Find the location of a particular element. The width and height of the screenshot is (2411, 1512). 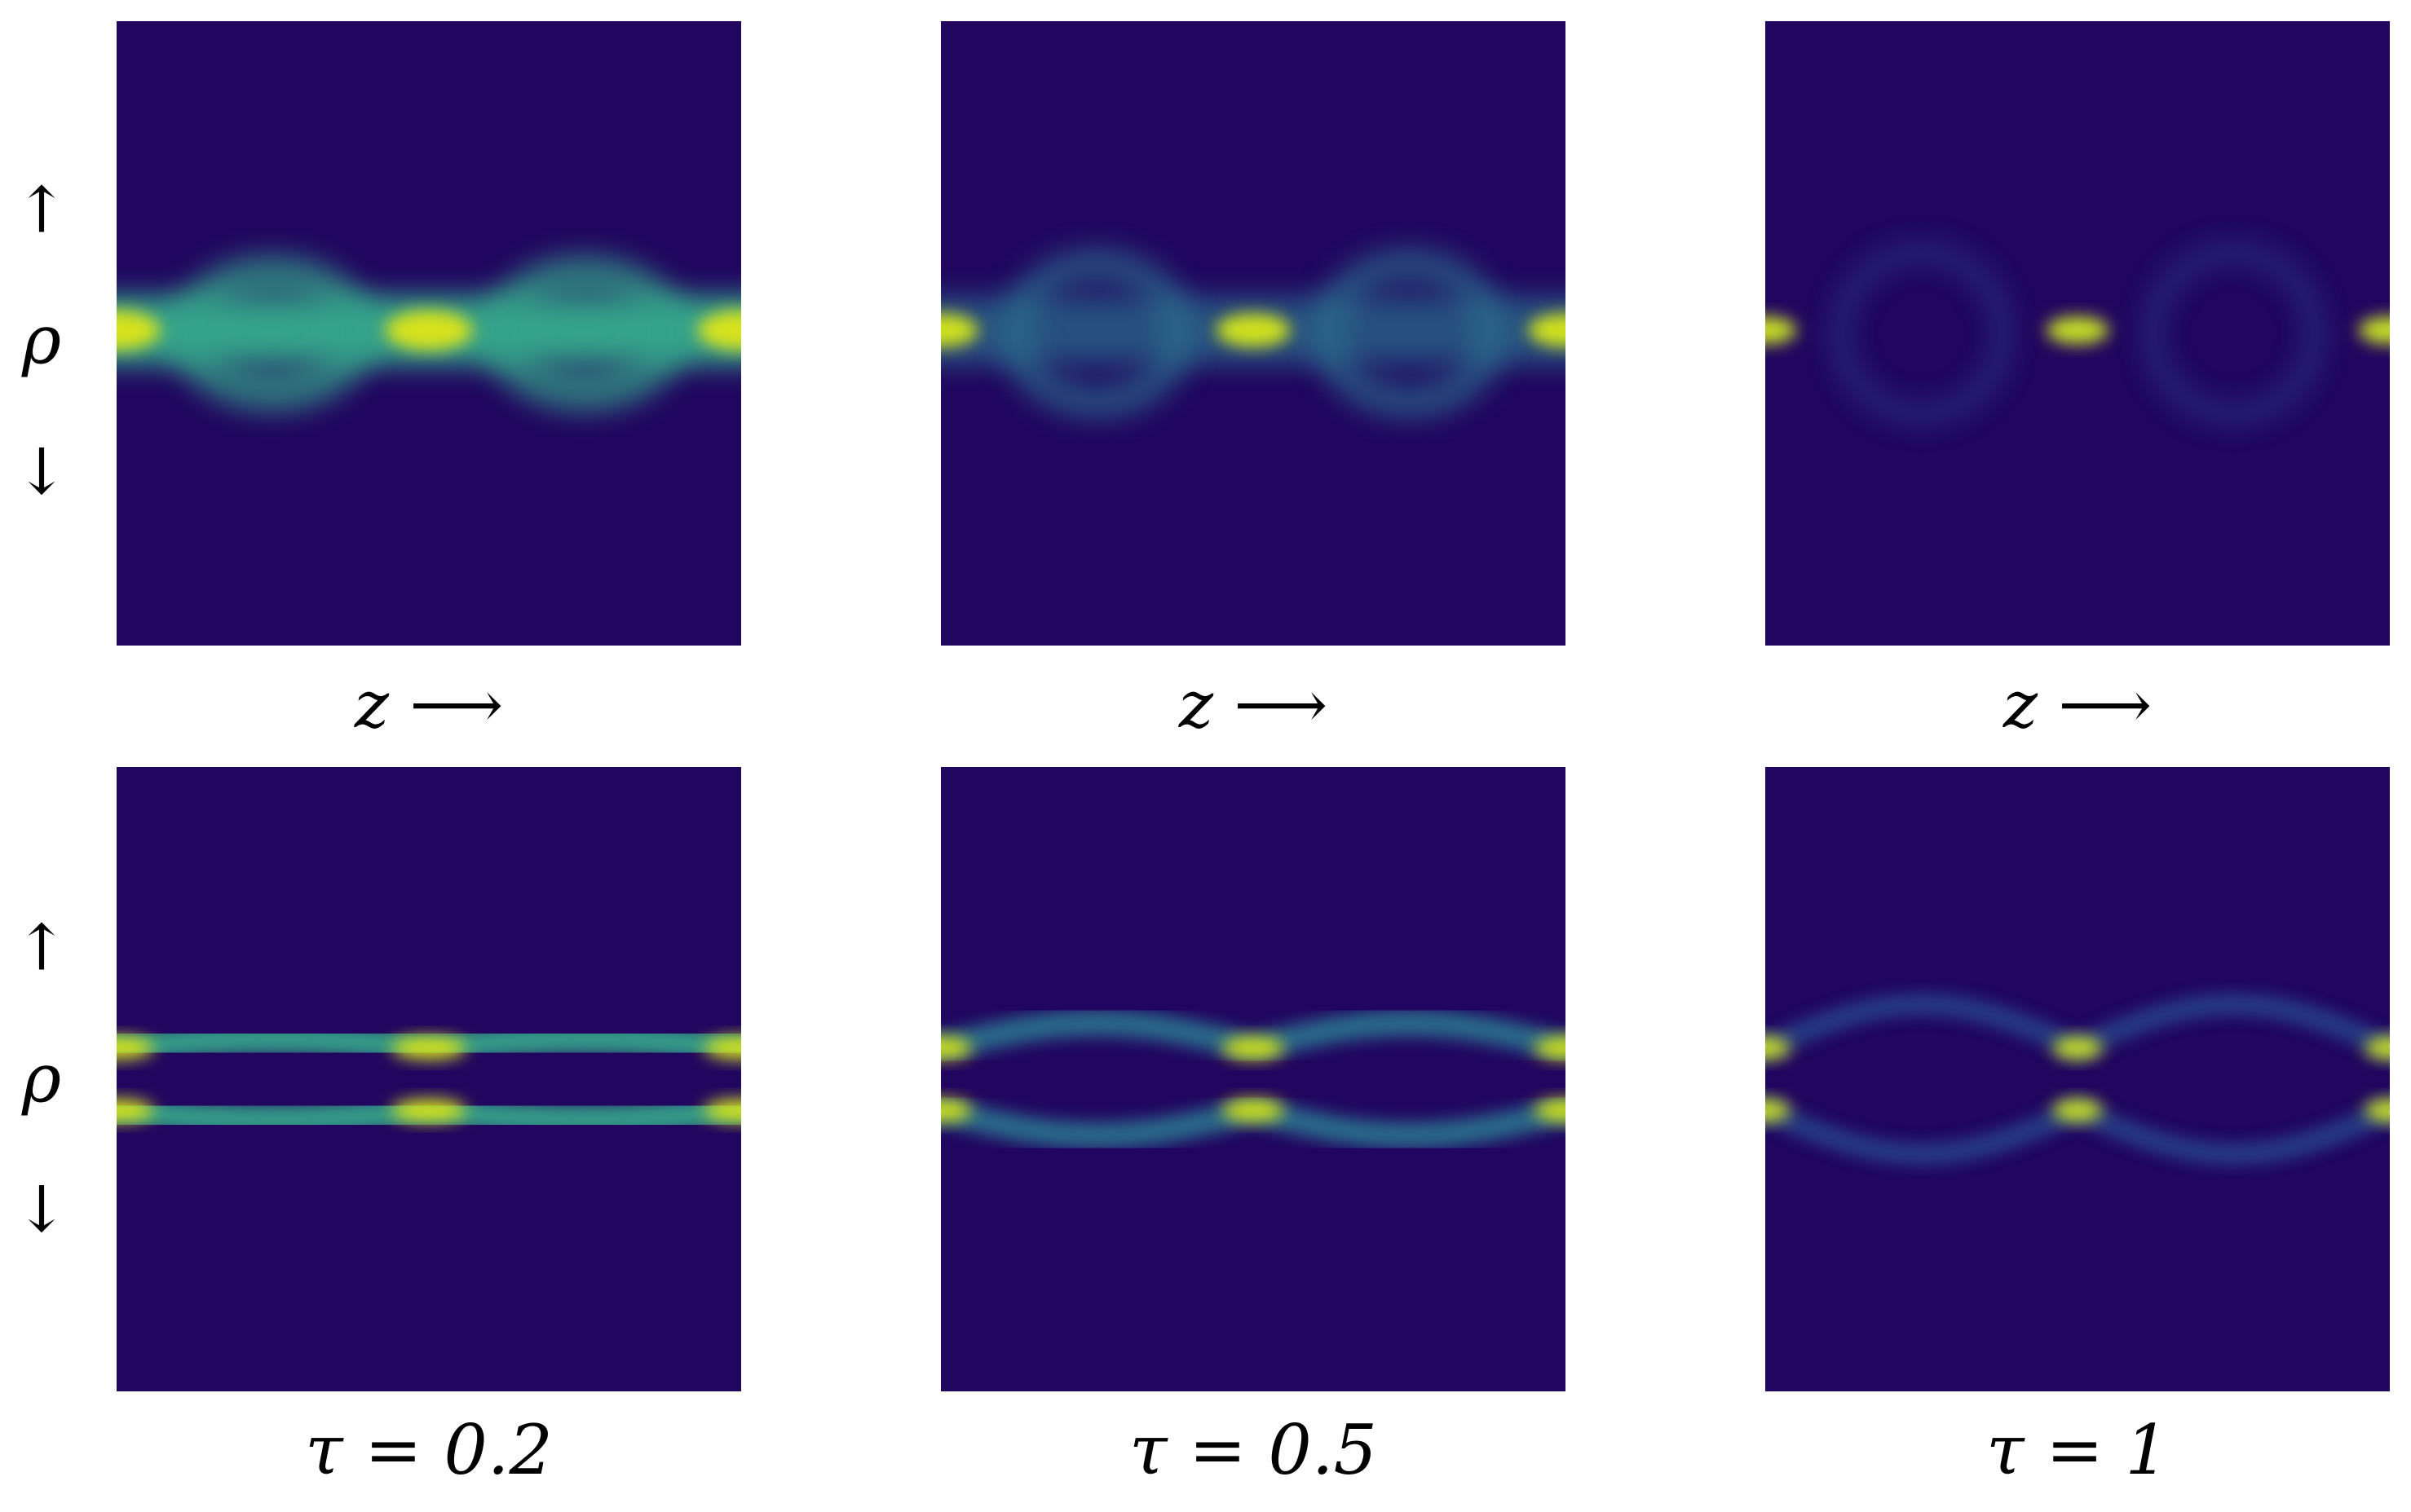

caption: τ = 1 is located at coordinates (2077, 1450).